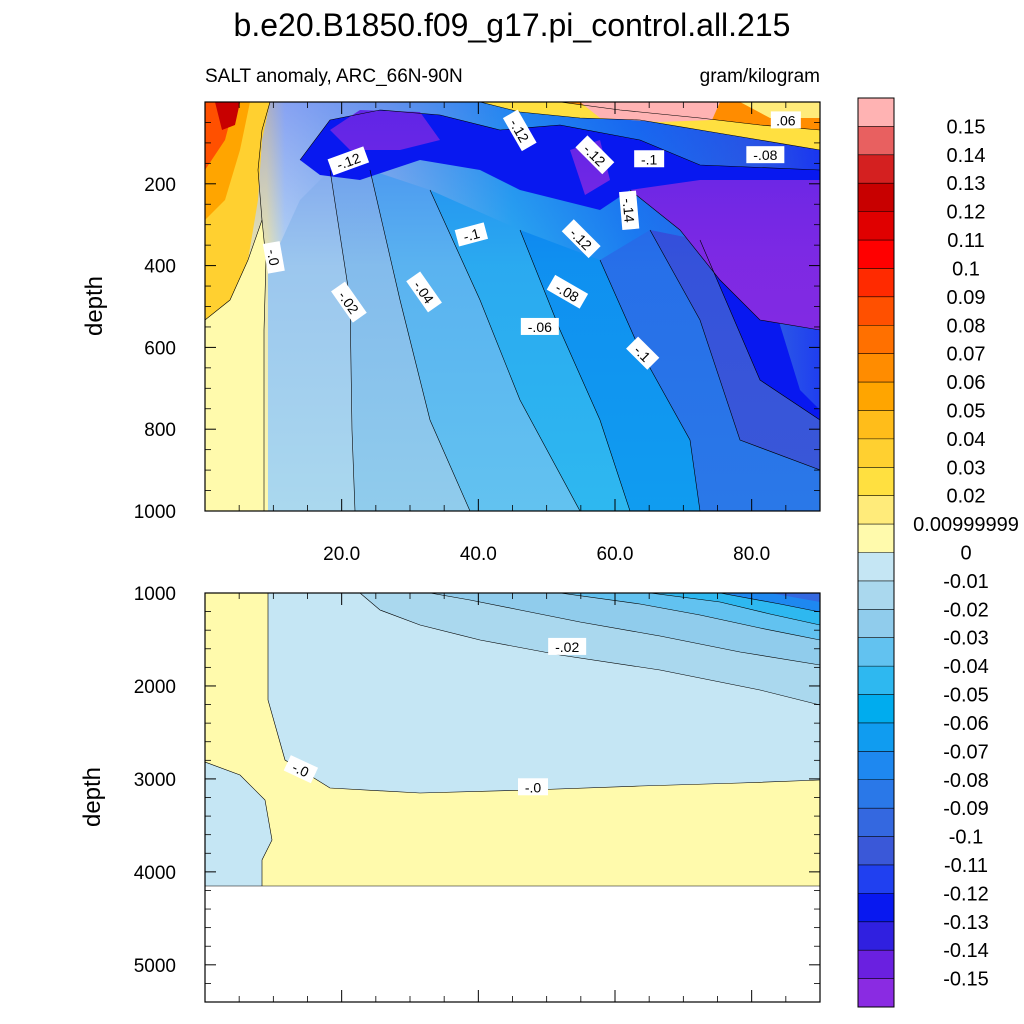 This screenshot has height=1024, width=1024. What do you see at coordinates (966, 213) in the screenshot?
I see `colorbar-label: 0.12` at bounding box center [966, 213].